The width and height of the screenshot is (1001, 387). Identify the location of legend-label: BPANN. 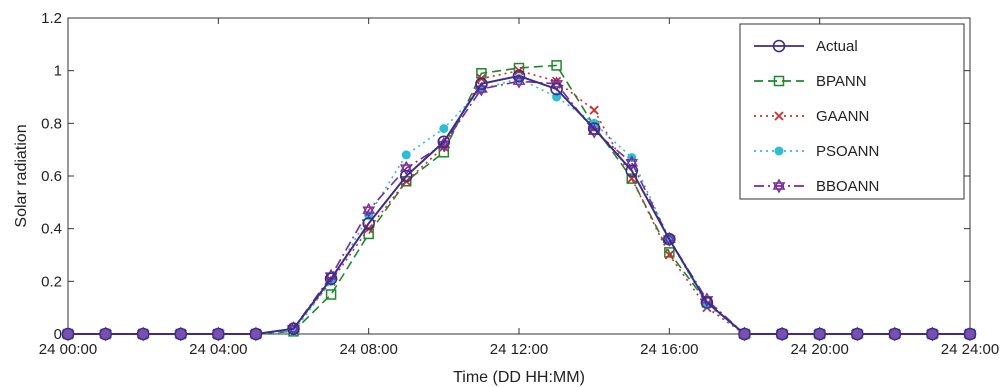
(841, 81).